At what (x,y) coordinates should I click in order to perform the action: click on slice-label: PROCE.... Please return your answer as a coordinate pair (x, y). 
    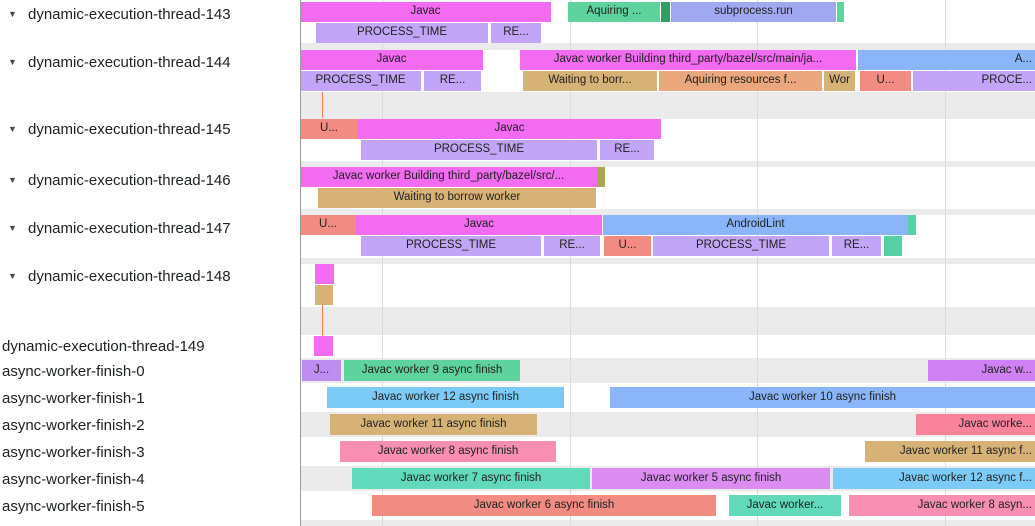
    Looking at the image, I should click on (1006, 80).